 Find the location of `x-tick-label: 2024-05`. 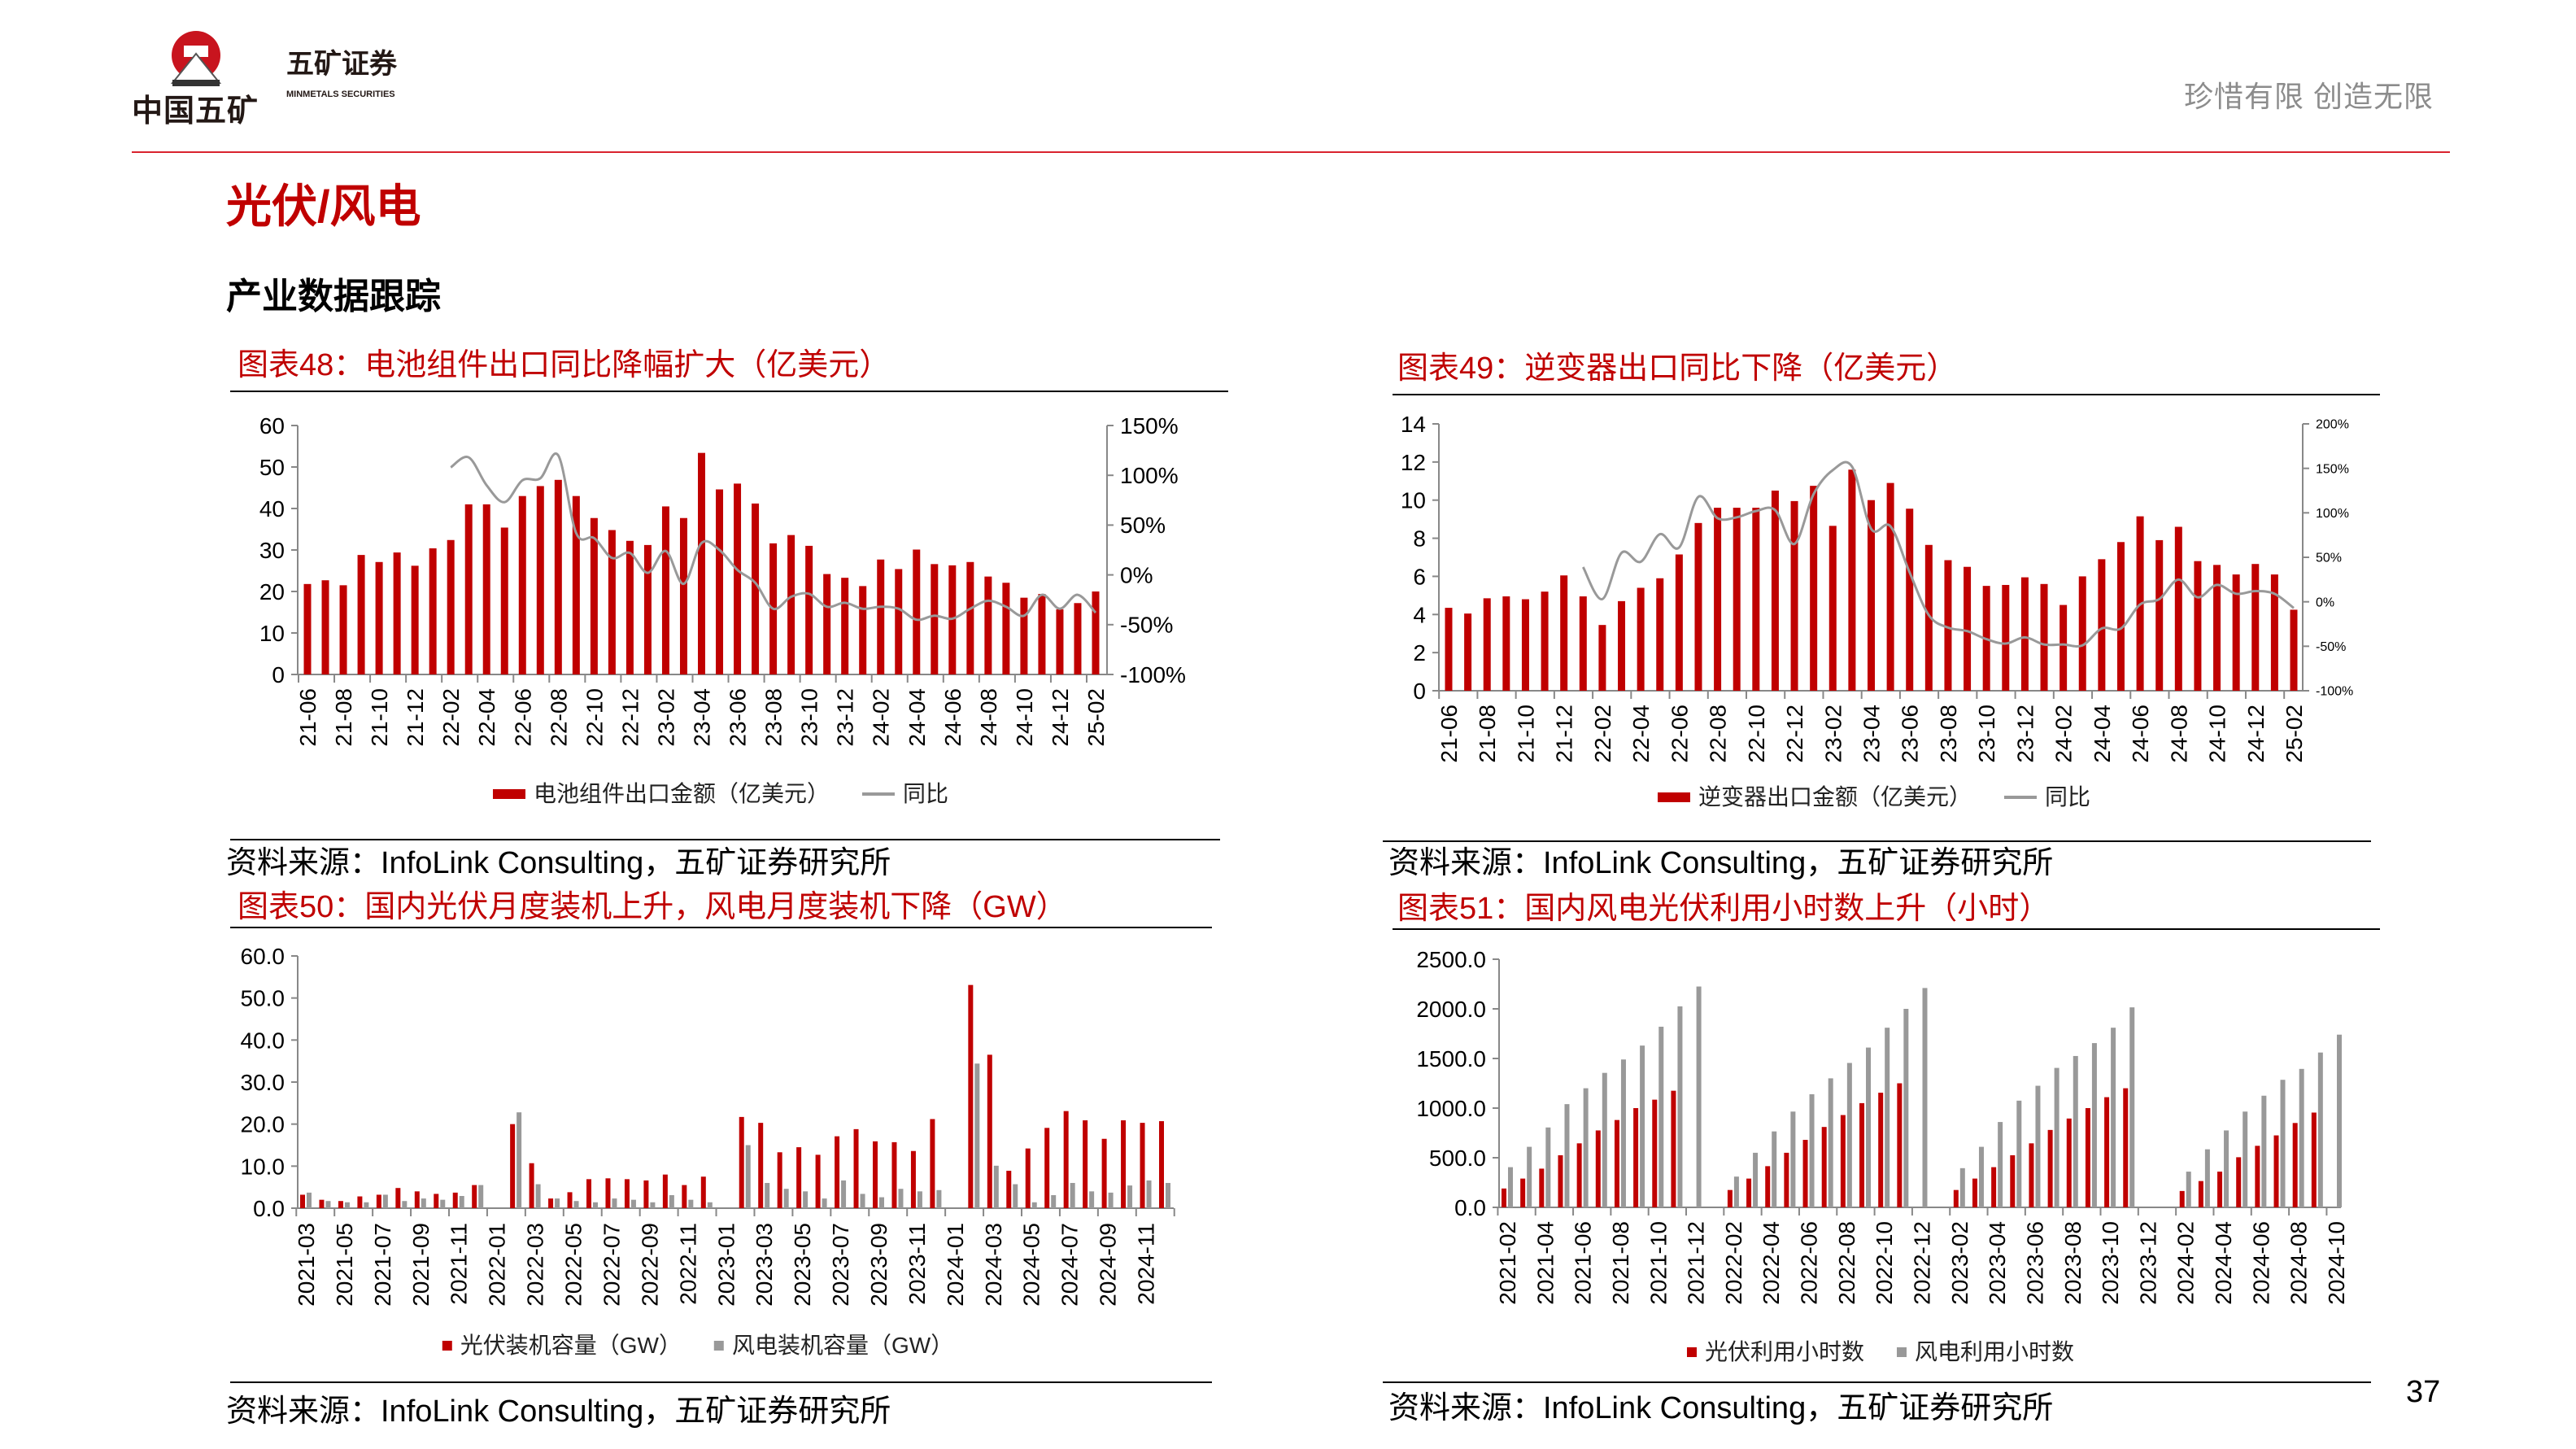

x-tick-label: 2024-05 is located at coordinates (1031, 1265).